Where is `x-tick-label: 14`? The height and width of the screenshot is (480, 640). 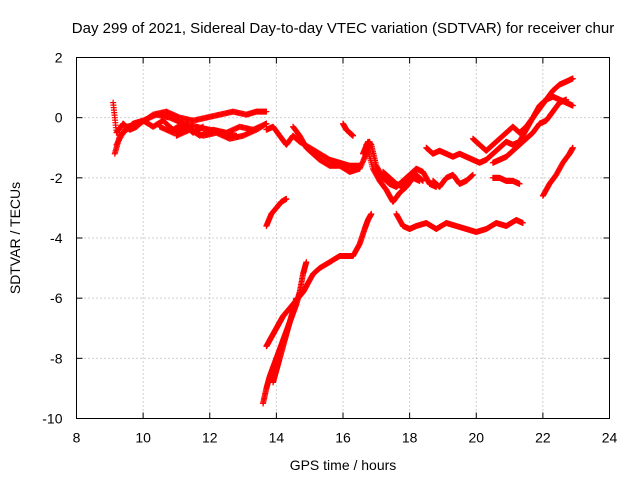
x-tick-label: 14 is located at coordinates (277, 438).